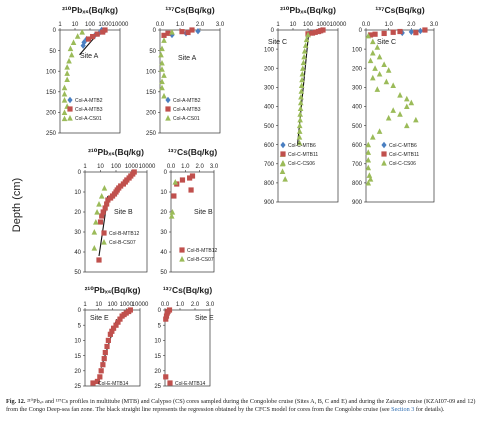  What do you see at coordinates (163, 233) in the screenshot?
I see `y-tick-label: 30` at bounding box center [163, 233].